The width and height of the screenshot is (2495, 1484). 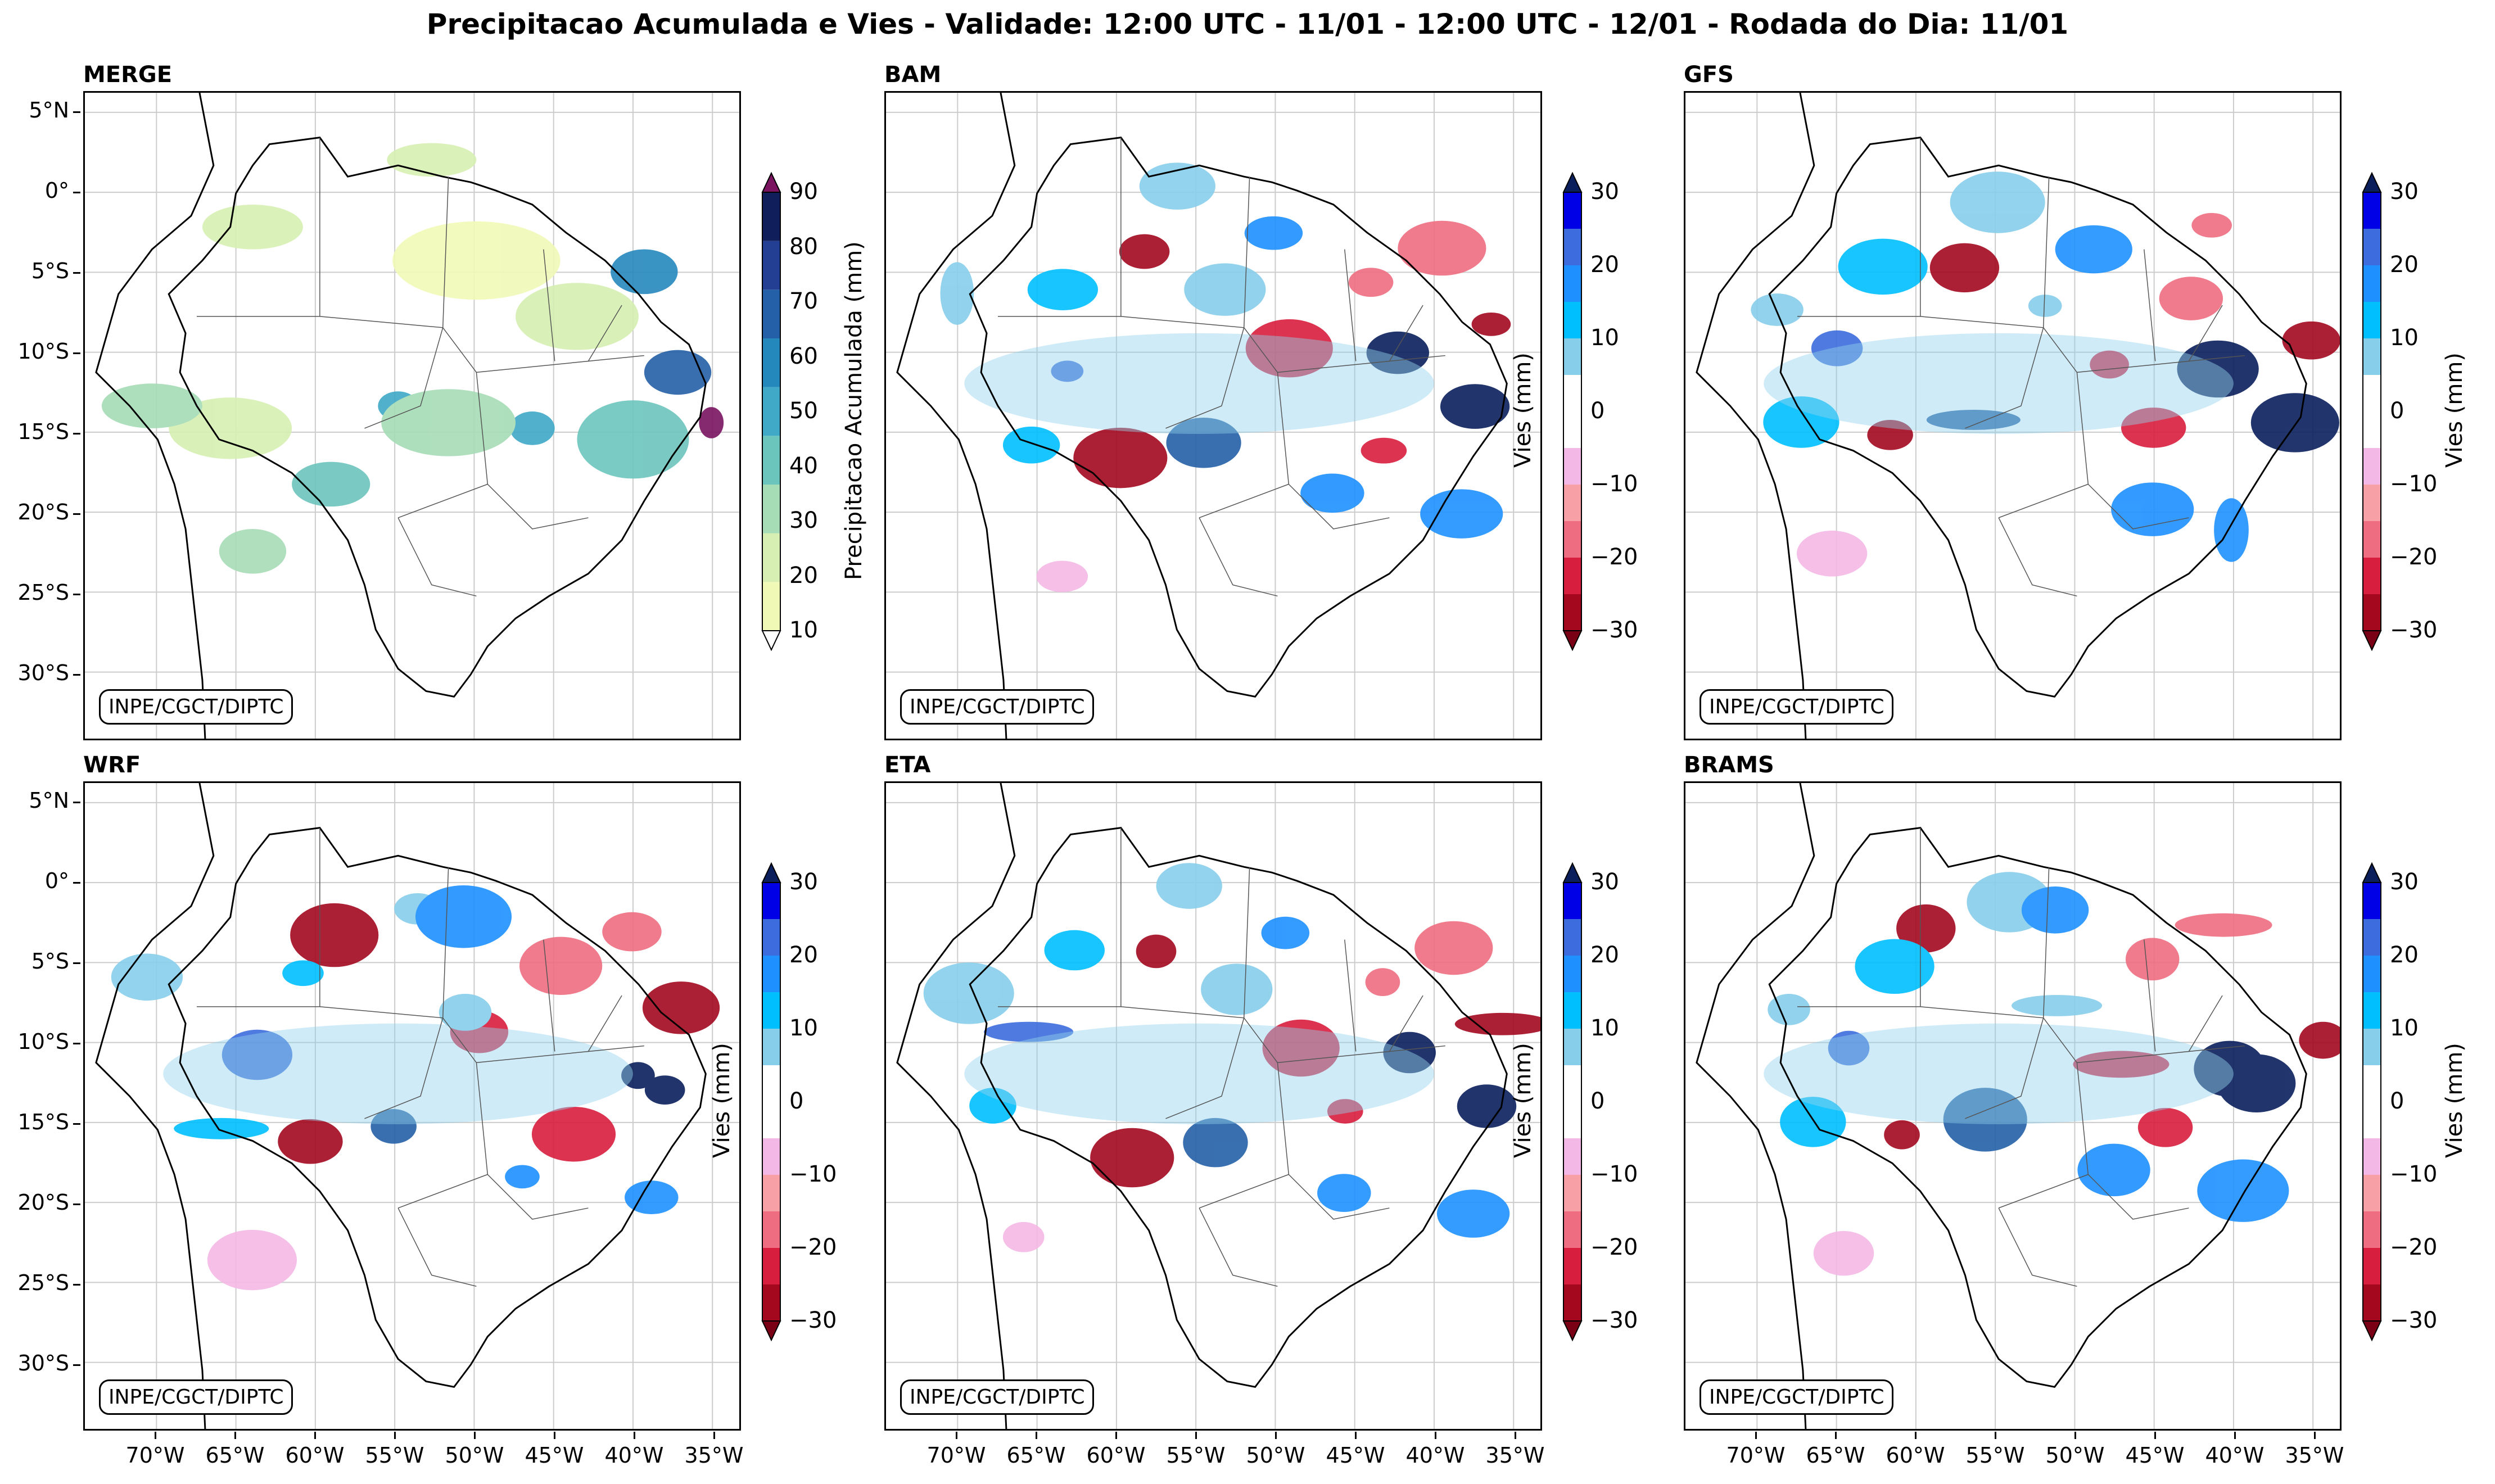 I want to click on map-panel-brams: INPE/CGCT/DIPTC, so click(x=2013, y=1106).